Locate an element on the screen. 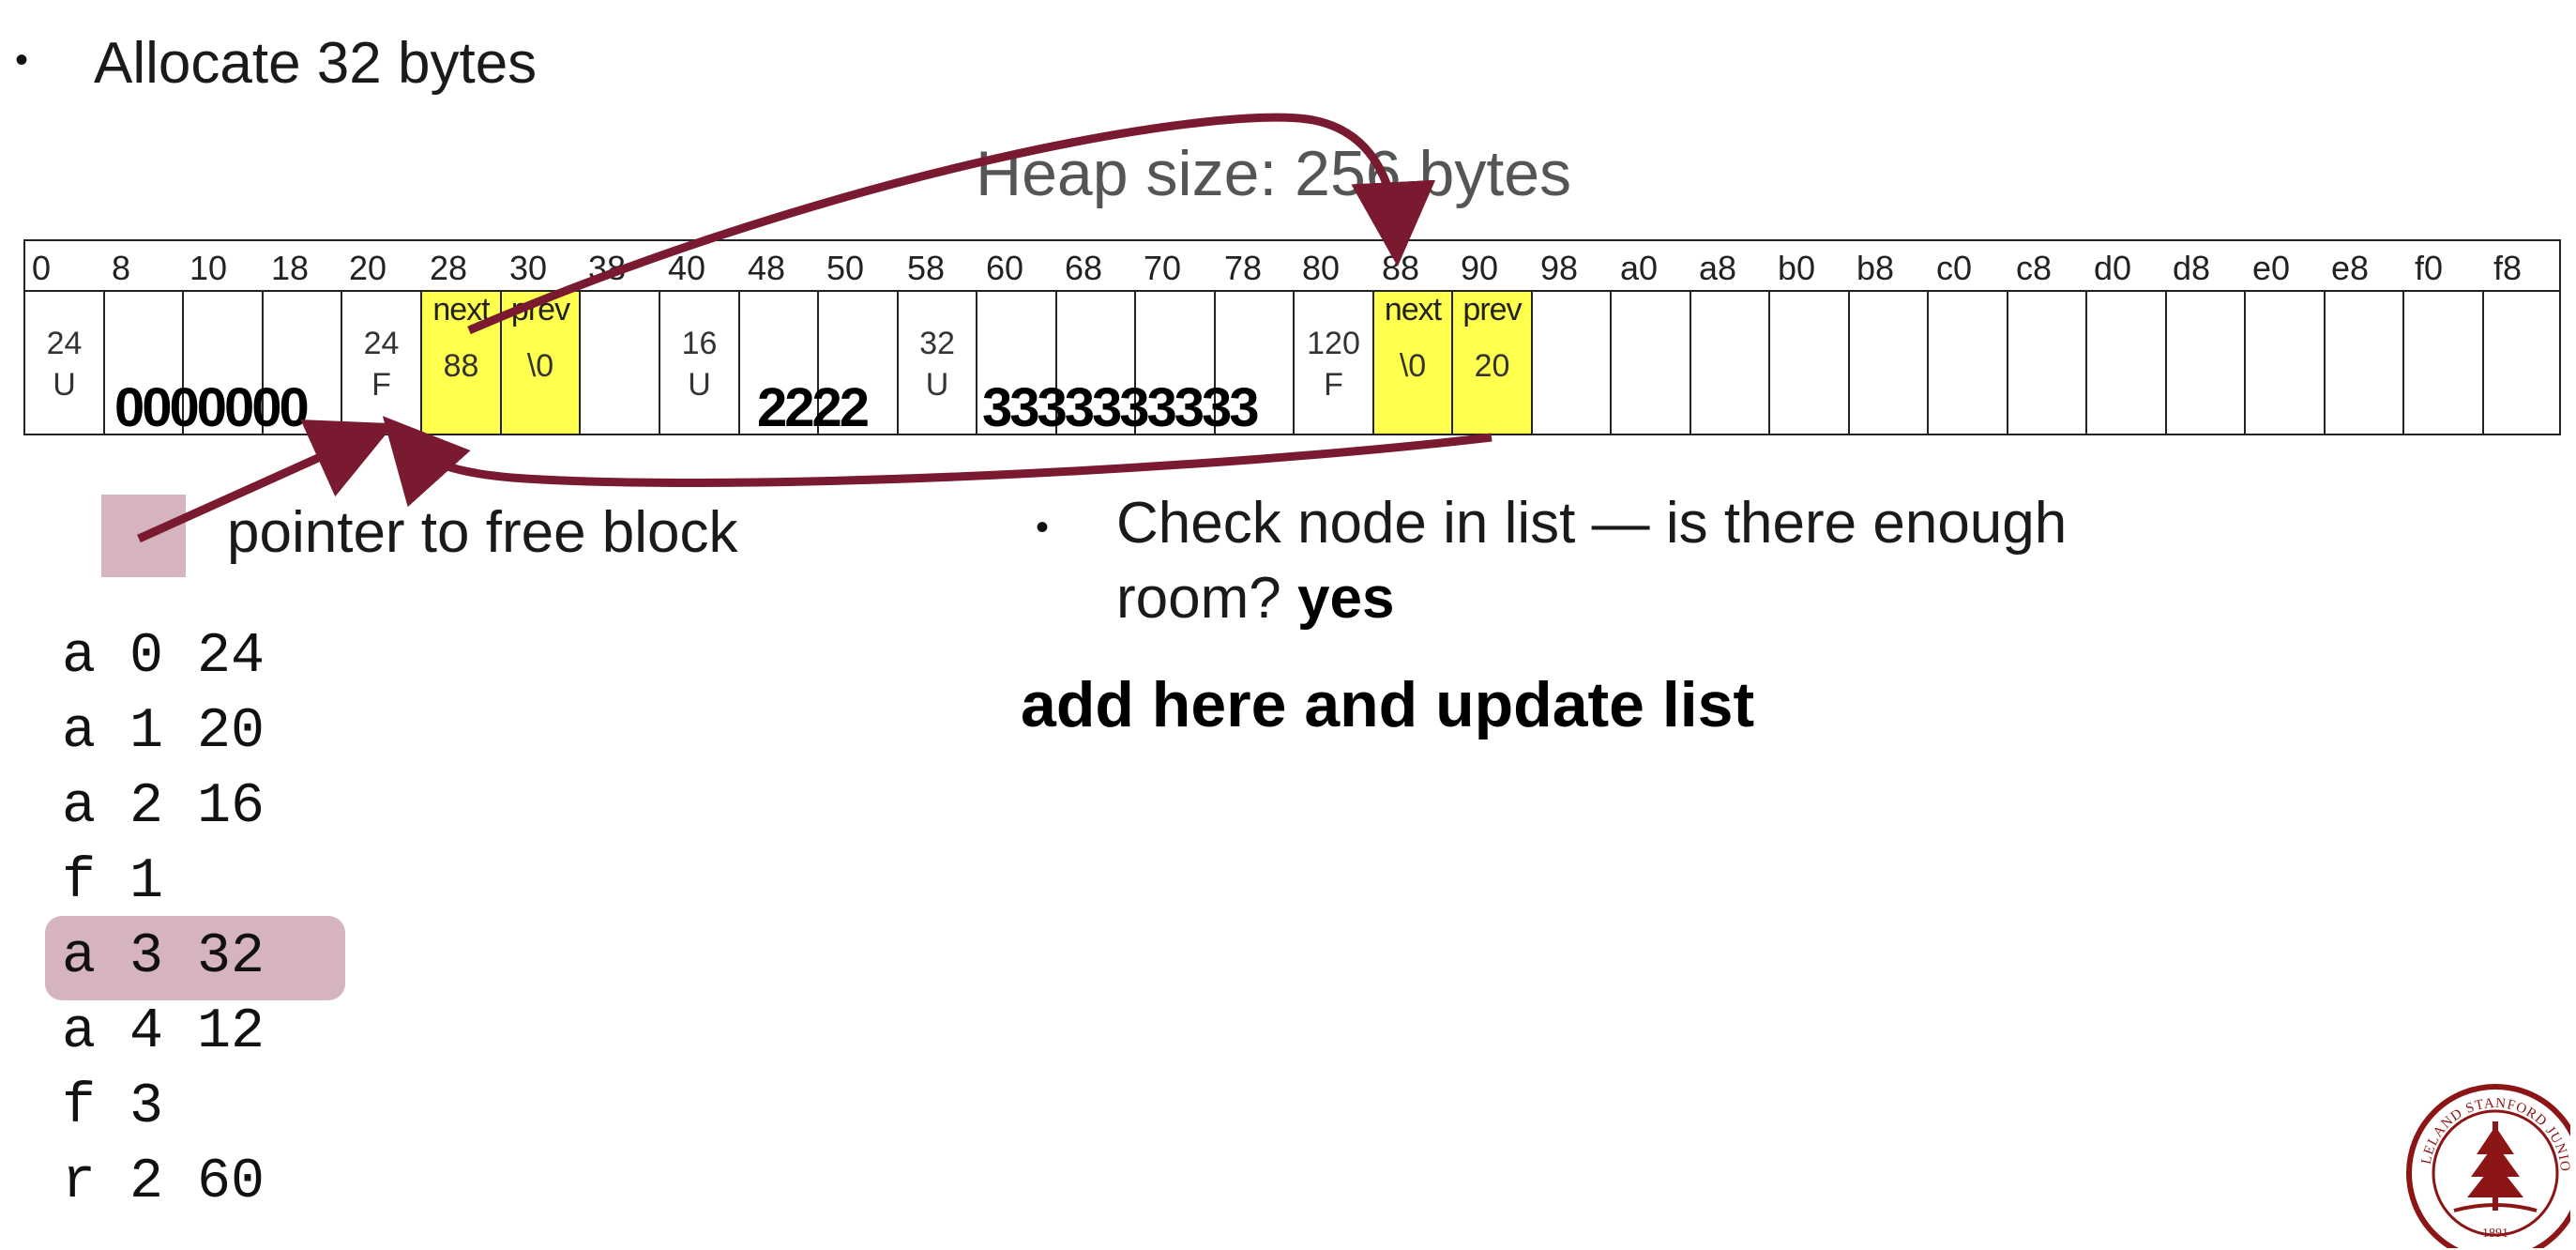 Image resolution: width=2576 pixels, height=1250 pixels. addr-label-40: 40 is located at coordinates (686, 268).